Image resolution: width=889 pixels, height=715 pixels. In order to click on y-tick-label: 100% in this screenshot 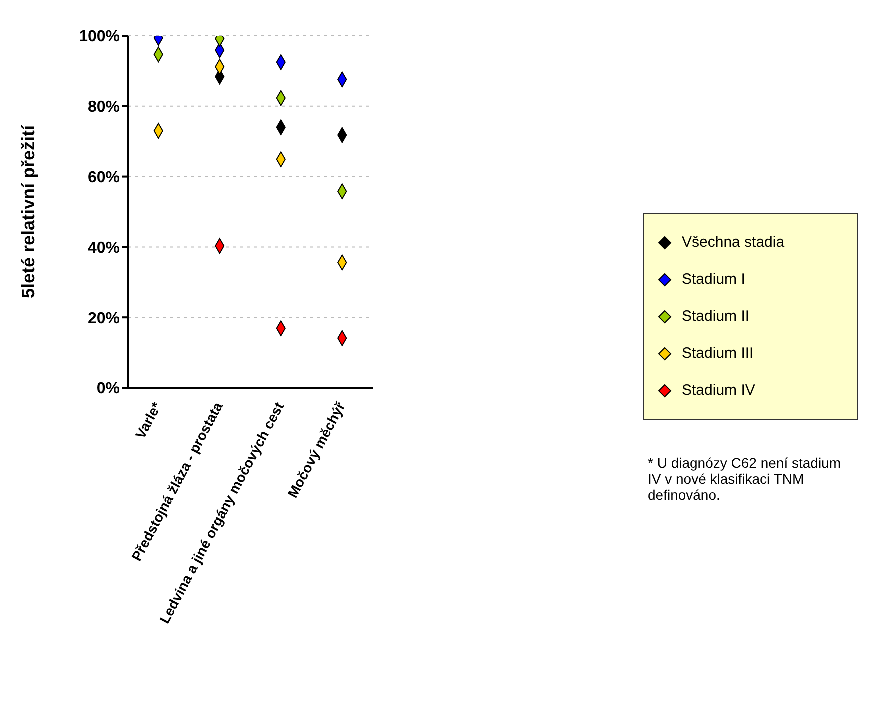, I will do `click(99, 37)`.